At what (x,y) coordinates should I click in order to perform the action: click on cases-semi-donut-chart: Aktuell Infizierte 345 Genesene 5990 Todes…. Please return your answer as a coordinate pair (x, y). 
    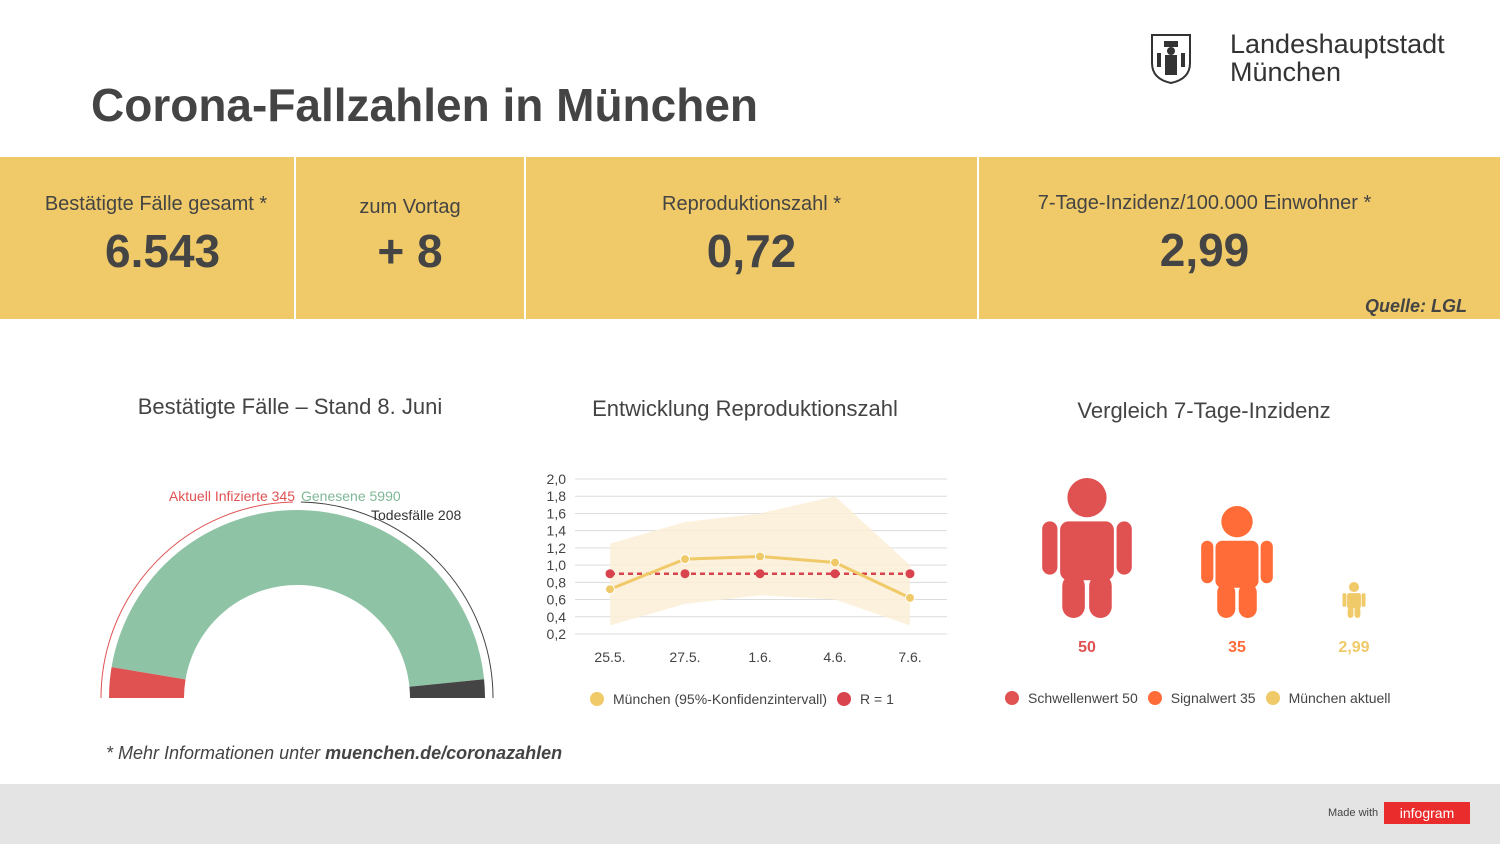
    Looking at the image, I should click on (297, 593).